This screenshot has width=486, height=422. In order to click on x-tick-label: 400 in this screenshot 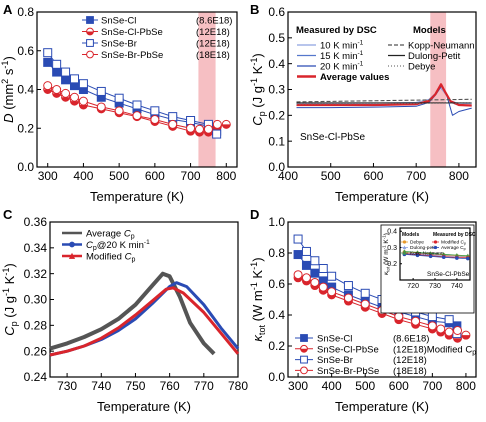, I will do `click(332, 386)`.